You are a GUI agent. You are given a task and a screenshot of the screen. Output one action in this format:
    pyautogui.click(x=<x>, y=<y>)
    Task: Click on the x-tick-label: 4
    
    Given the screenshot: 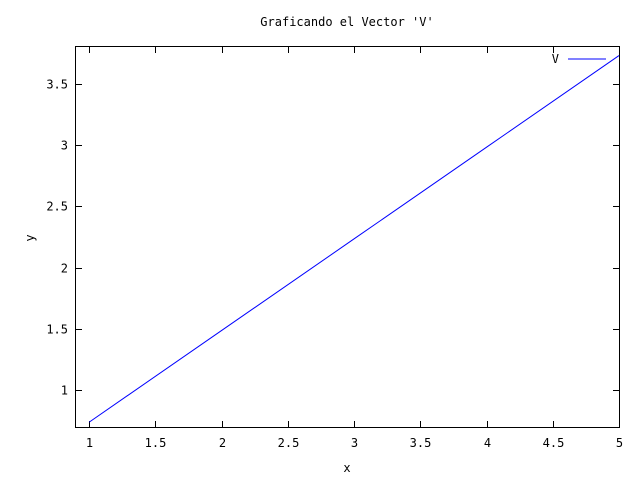 What is the action you would take?
    pyautogui.click(x=487, y=443)
    